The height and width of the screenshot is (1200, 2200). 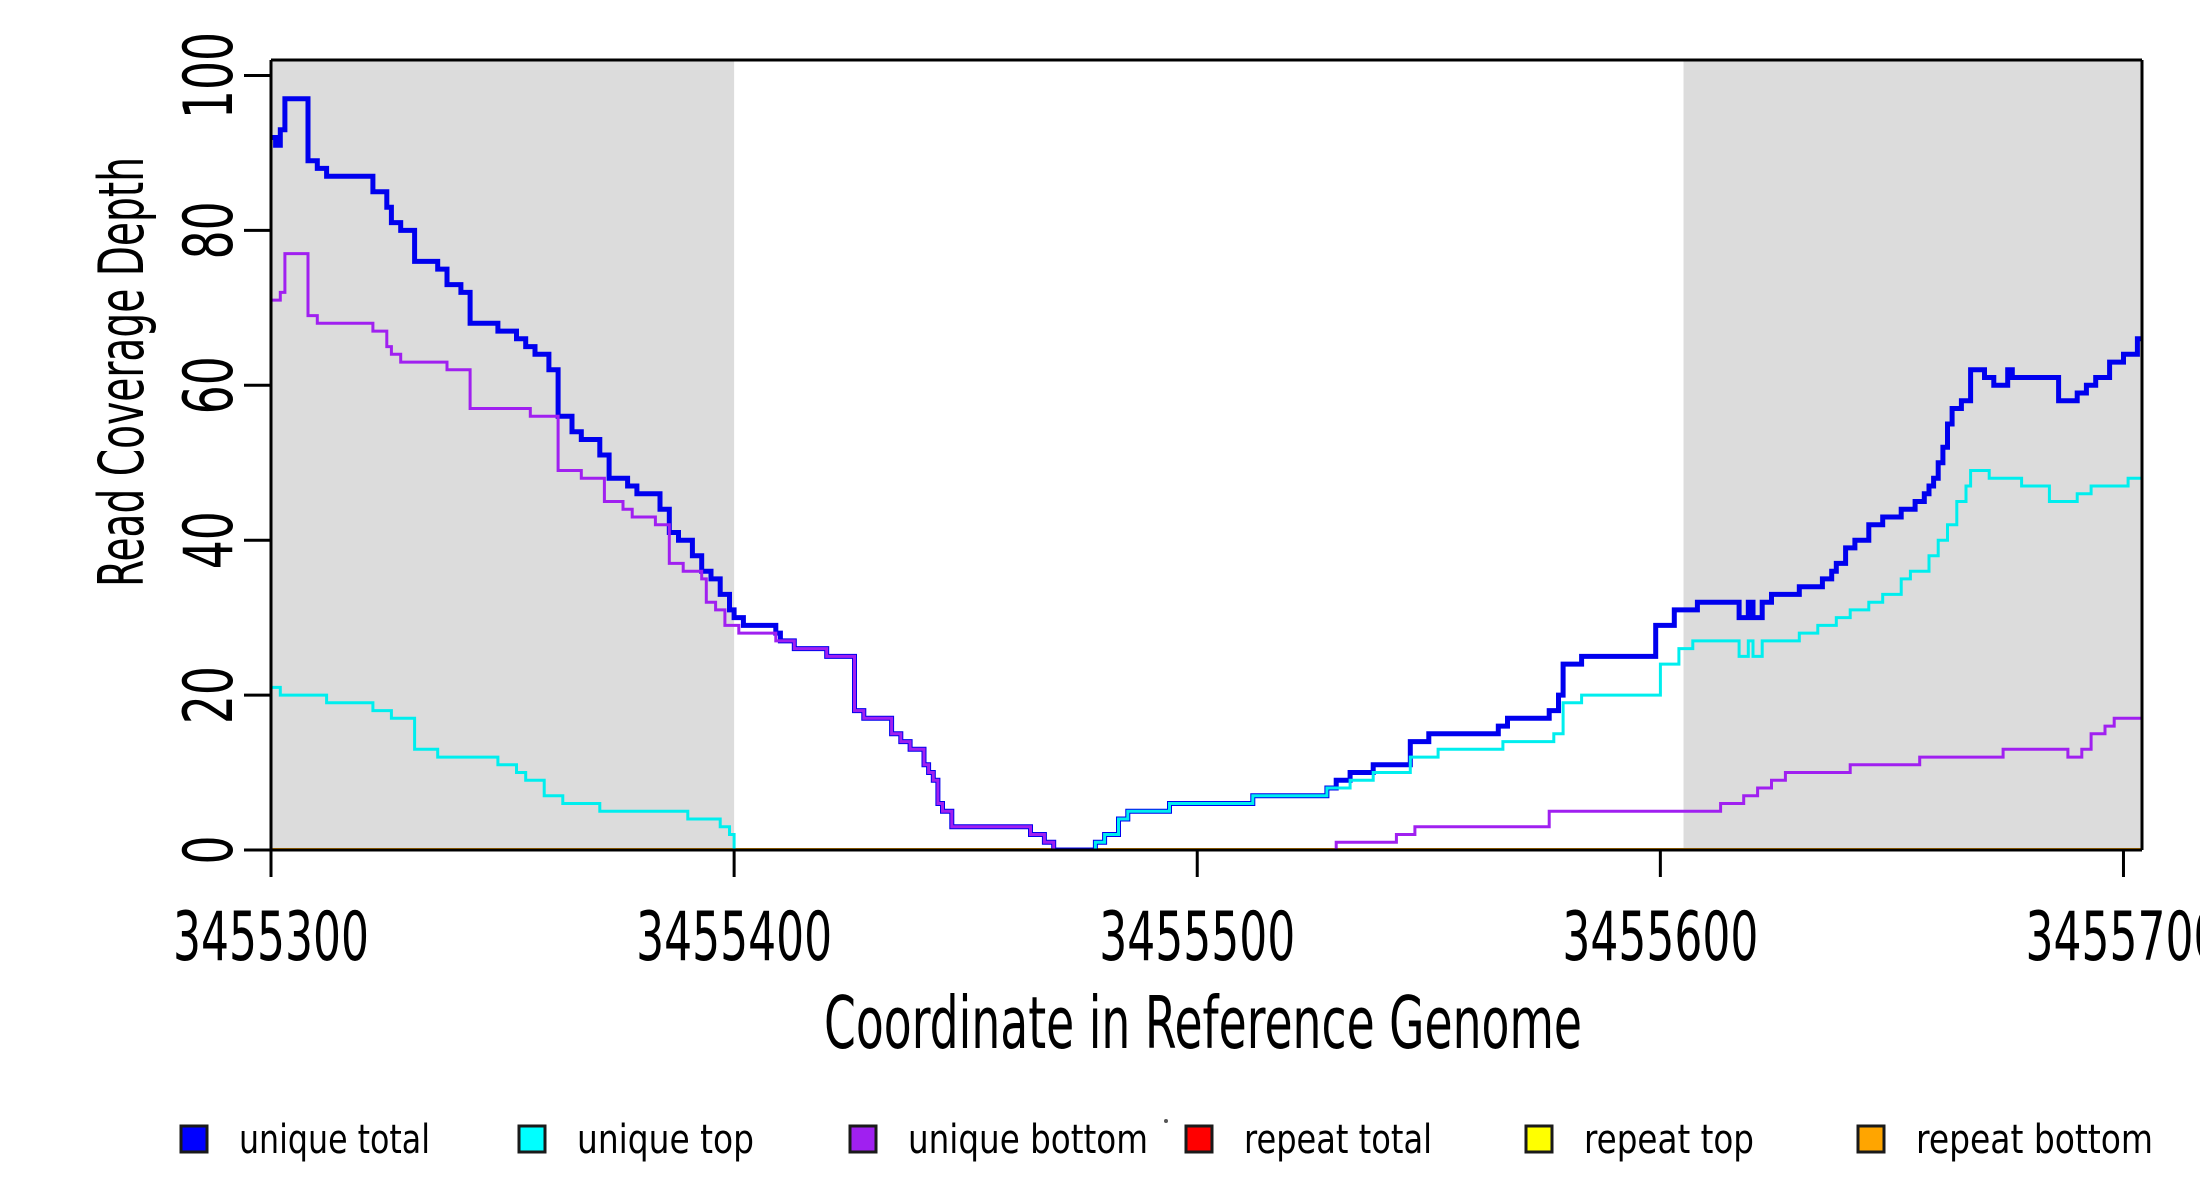 What do you see at coordinates (209, 850) in the screenshot?
I see `y-tick-label: 0` at bounding box center [209, 850].